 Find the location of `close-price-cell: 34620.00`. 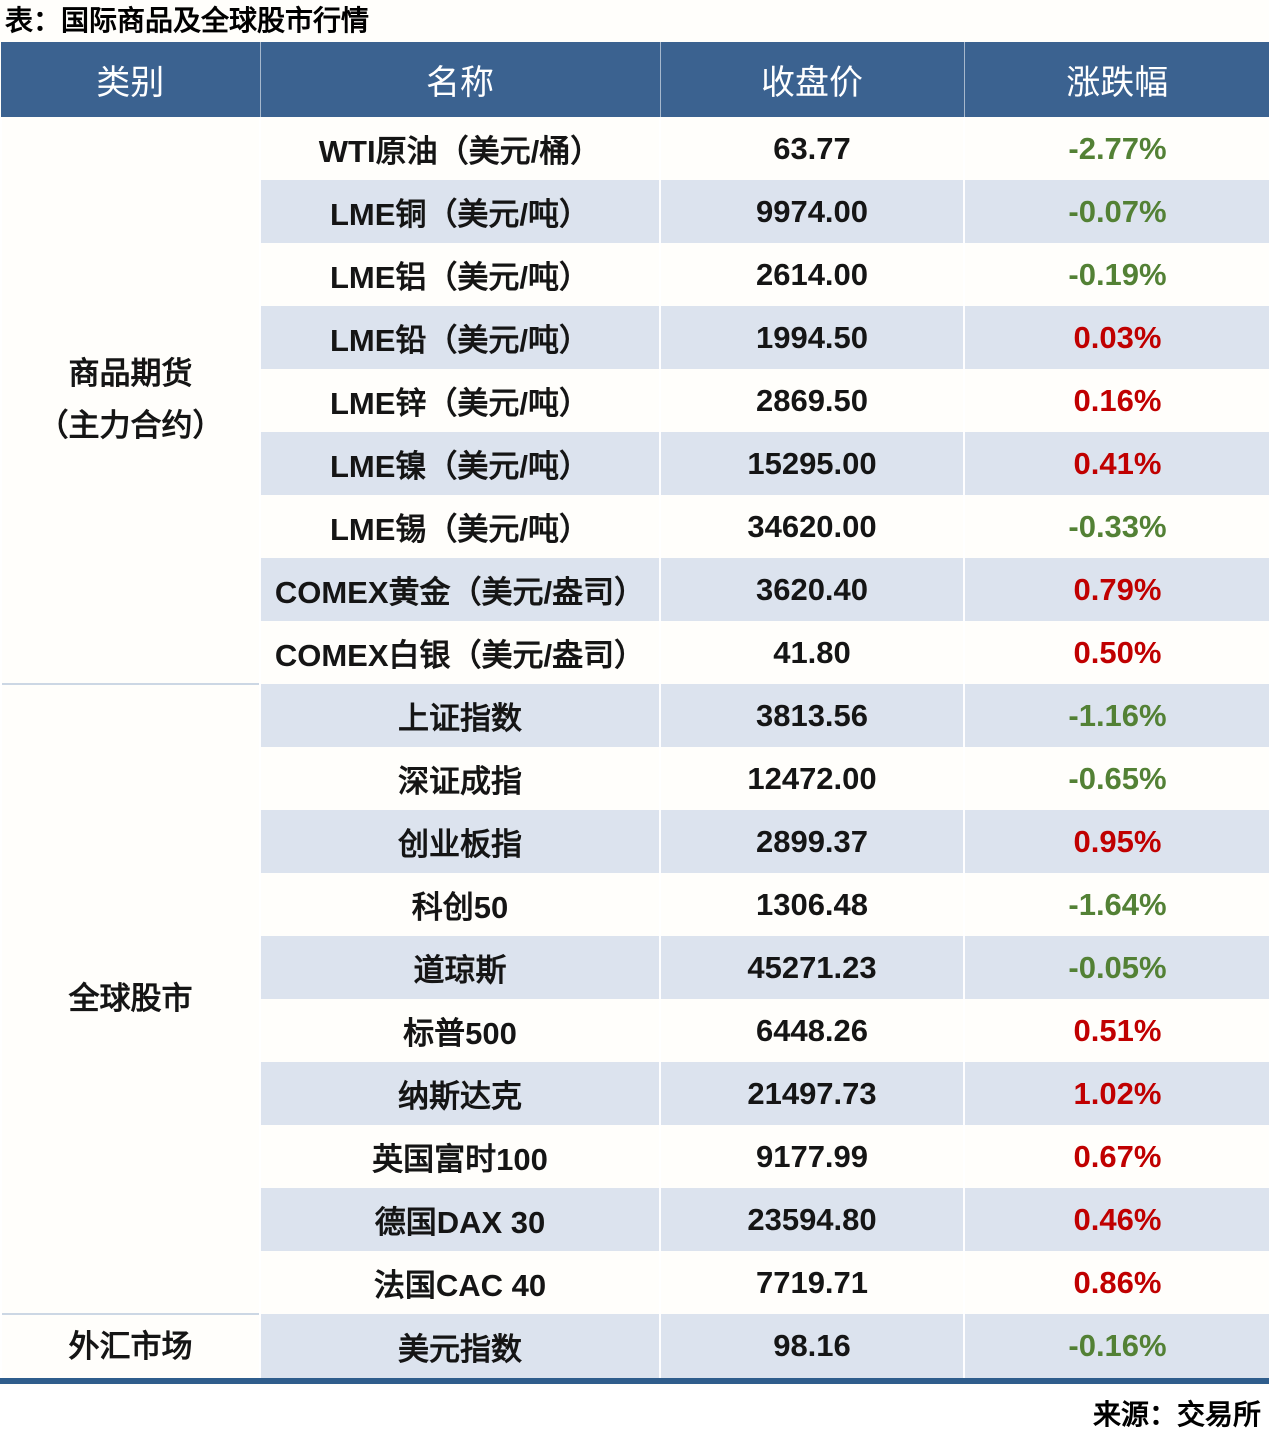

close-price-cell: 34620.00 is located at coordinates (811, 526).